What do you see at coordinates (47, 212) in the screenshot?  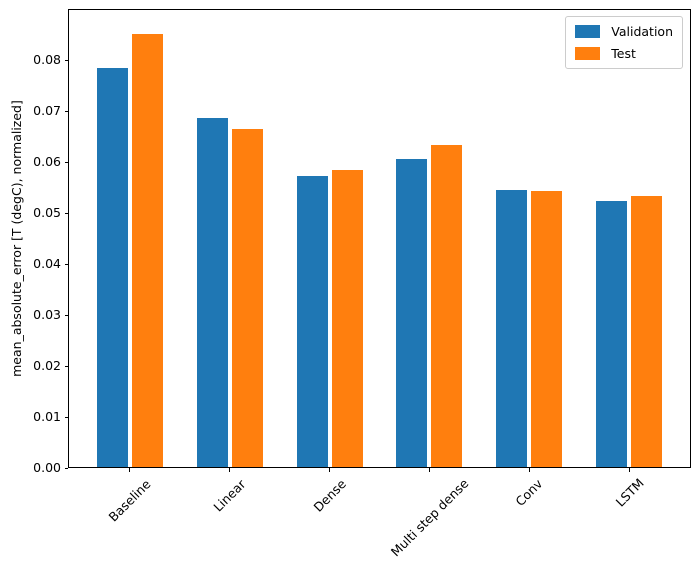 I see `y-tick-label: 0.05` at bounding box center [47, 212].